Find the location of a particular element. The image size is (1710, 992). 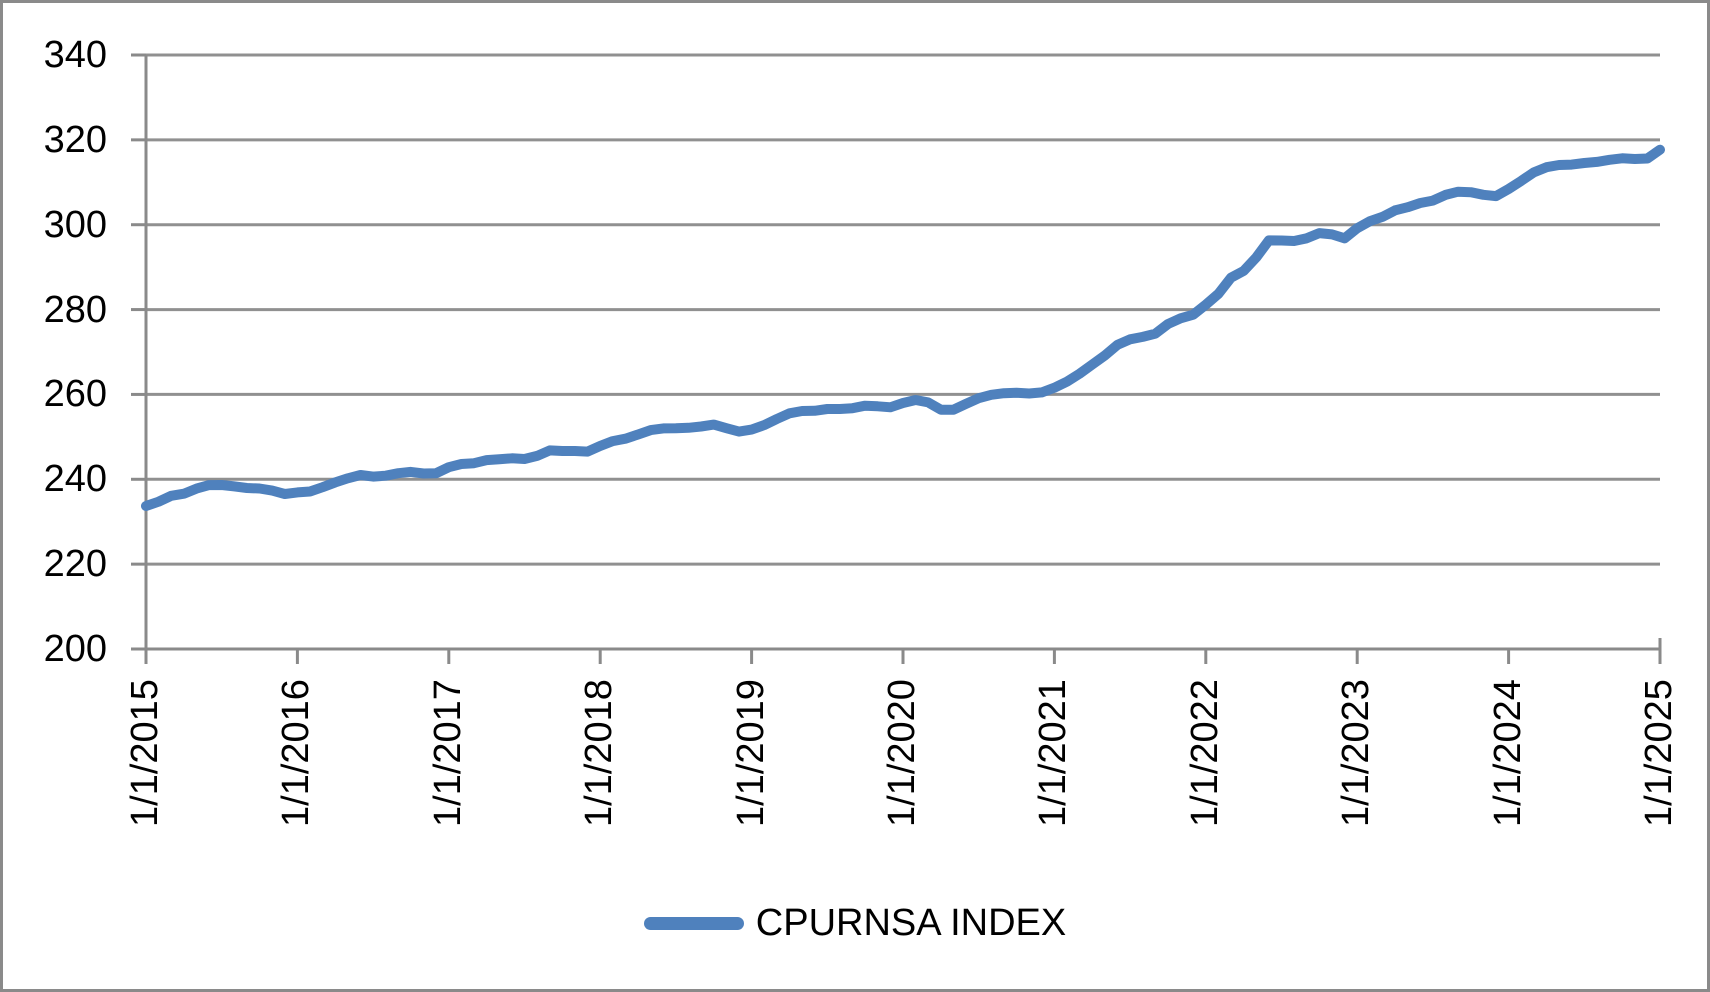

x-tick-label: 1/1/2016 is located at coordinates (296, 753).